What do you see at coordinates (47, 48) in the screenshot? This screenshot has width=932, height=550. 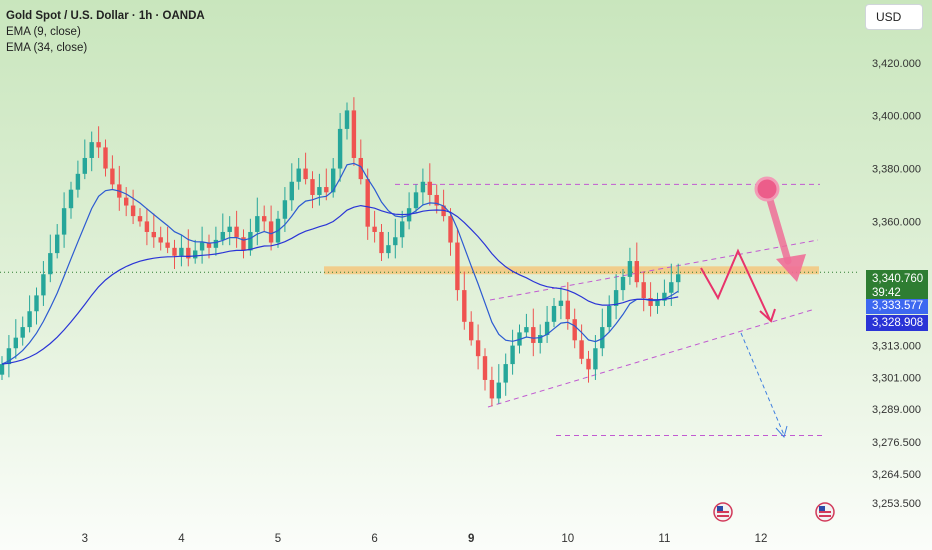 I see `ema34-legend: EMA (34, close)` at bounding box center [47, 48].